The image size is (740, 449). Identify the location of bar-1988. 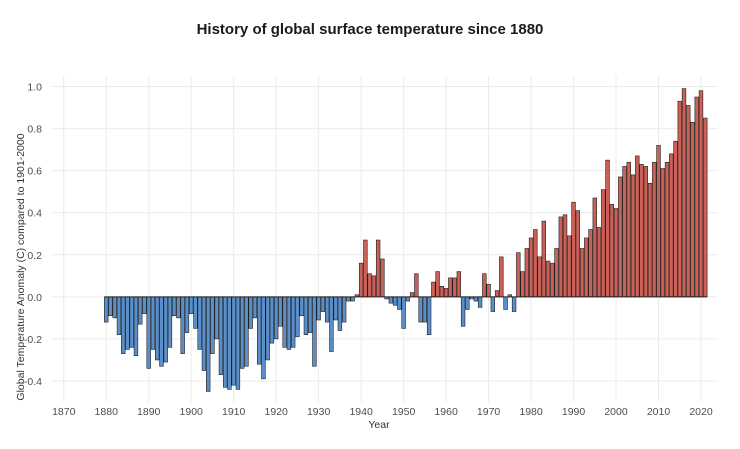
(565, 256).